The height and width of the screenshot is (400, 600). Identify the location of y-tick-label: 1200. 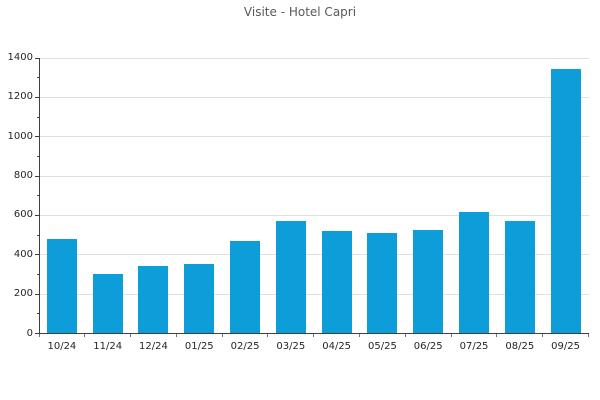
(20, 97).